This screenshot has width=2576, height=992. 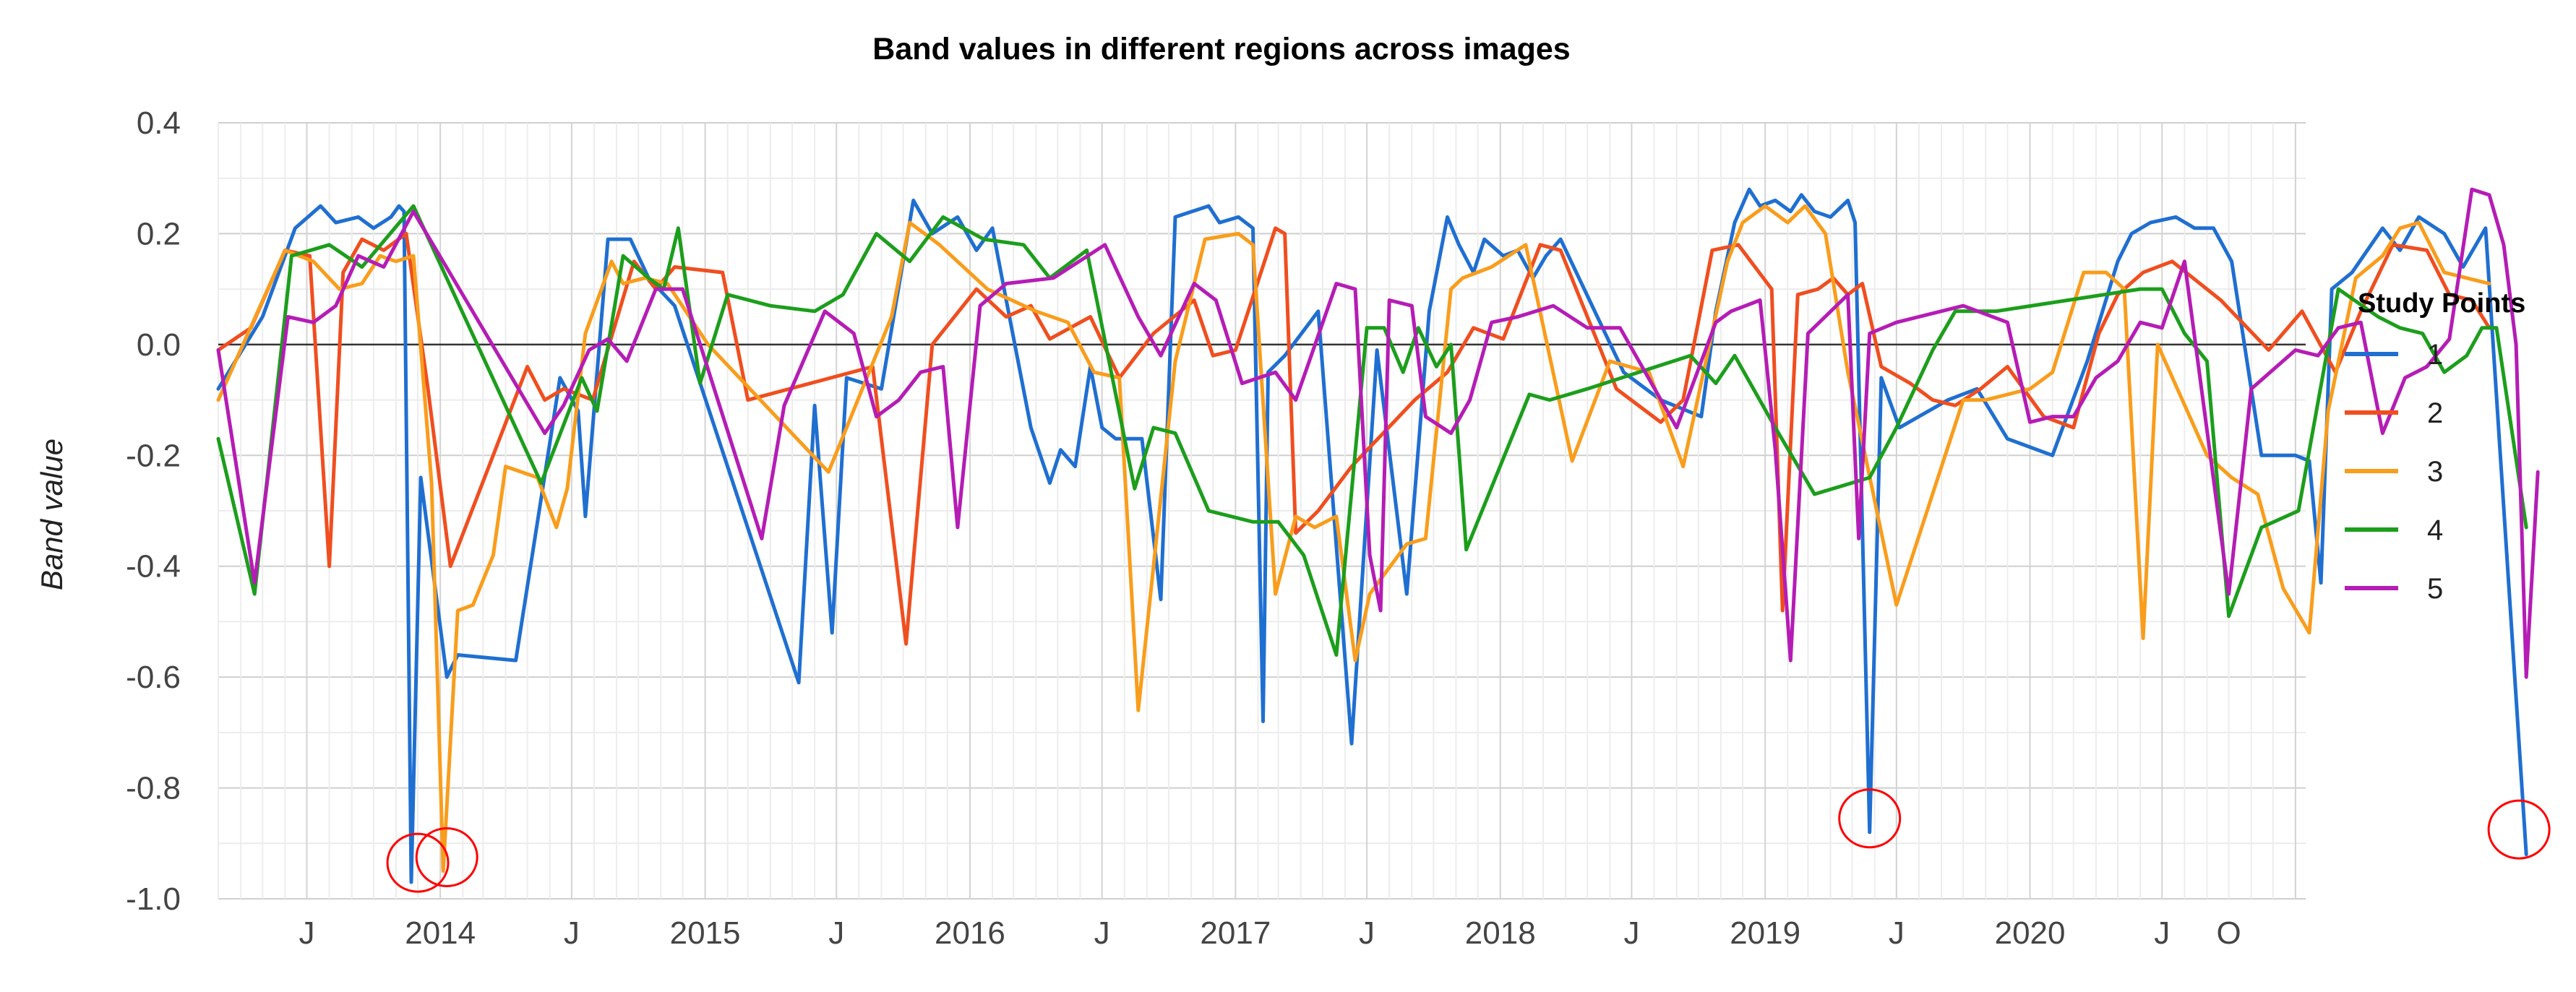 What do you see at coordinates (2435, 472) in the screenshot?
I see `legend-label: 3` at bounding box center [2435, 472].